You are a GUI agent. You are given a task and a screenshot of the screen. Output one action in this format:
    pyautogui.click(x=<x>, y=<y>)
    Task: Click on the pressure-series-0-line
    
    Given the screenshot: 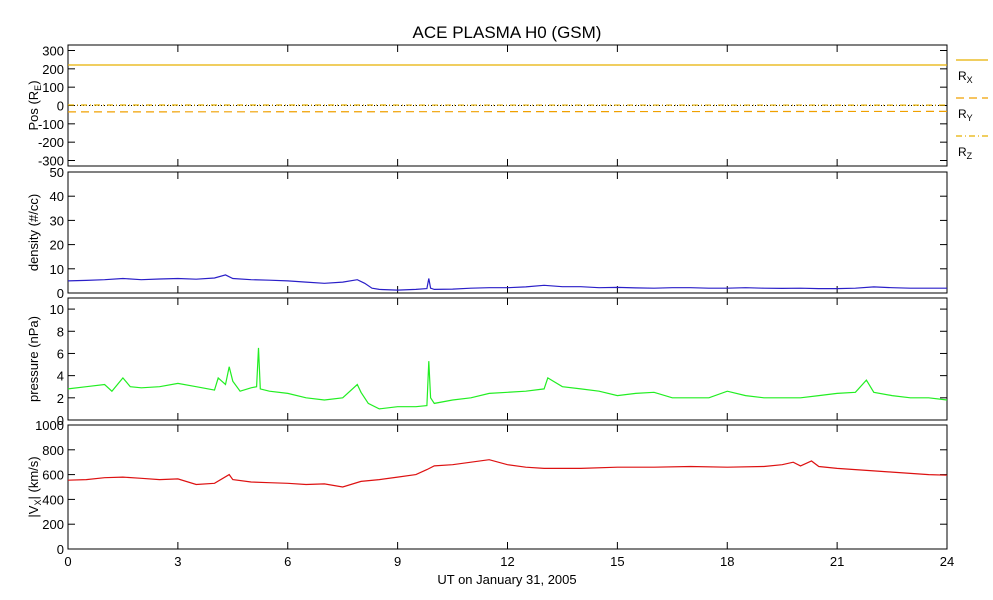 What is the action you would take?
    pyautogui.click(x=507, y=378)
    